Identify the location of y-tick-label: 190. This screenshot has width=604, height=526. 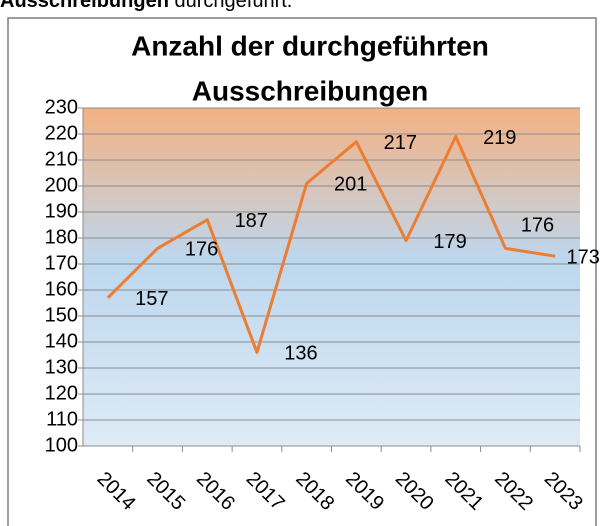
(61, 211).